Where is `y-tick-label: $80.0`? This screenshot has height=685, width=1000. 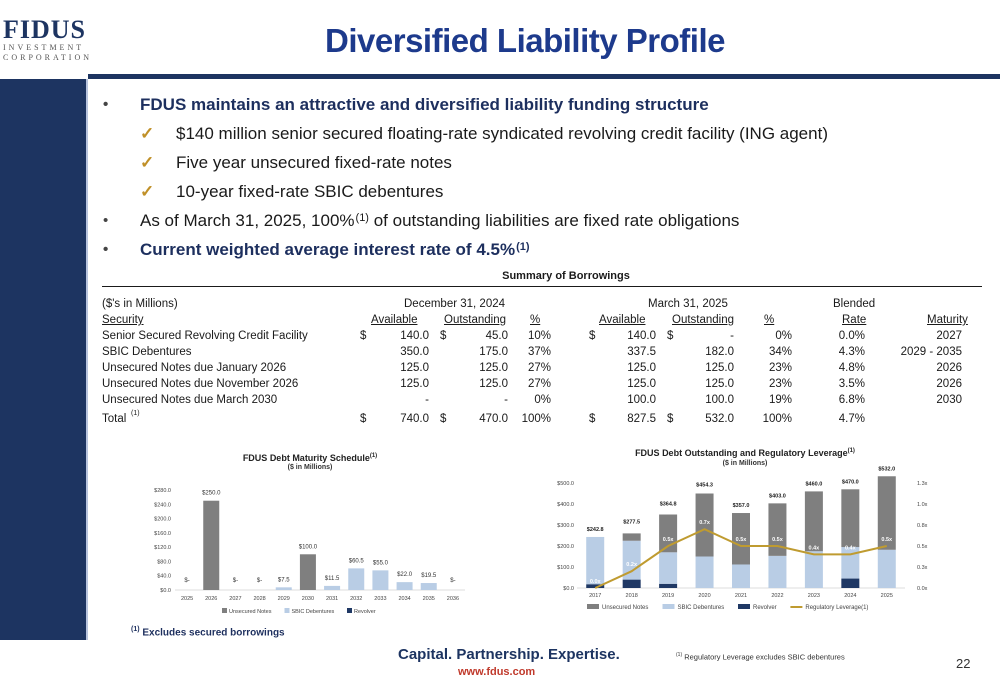
y-tick-label: $80.0 is located at coordinates (164, 562).